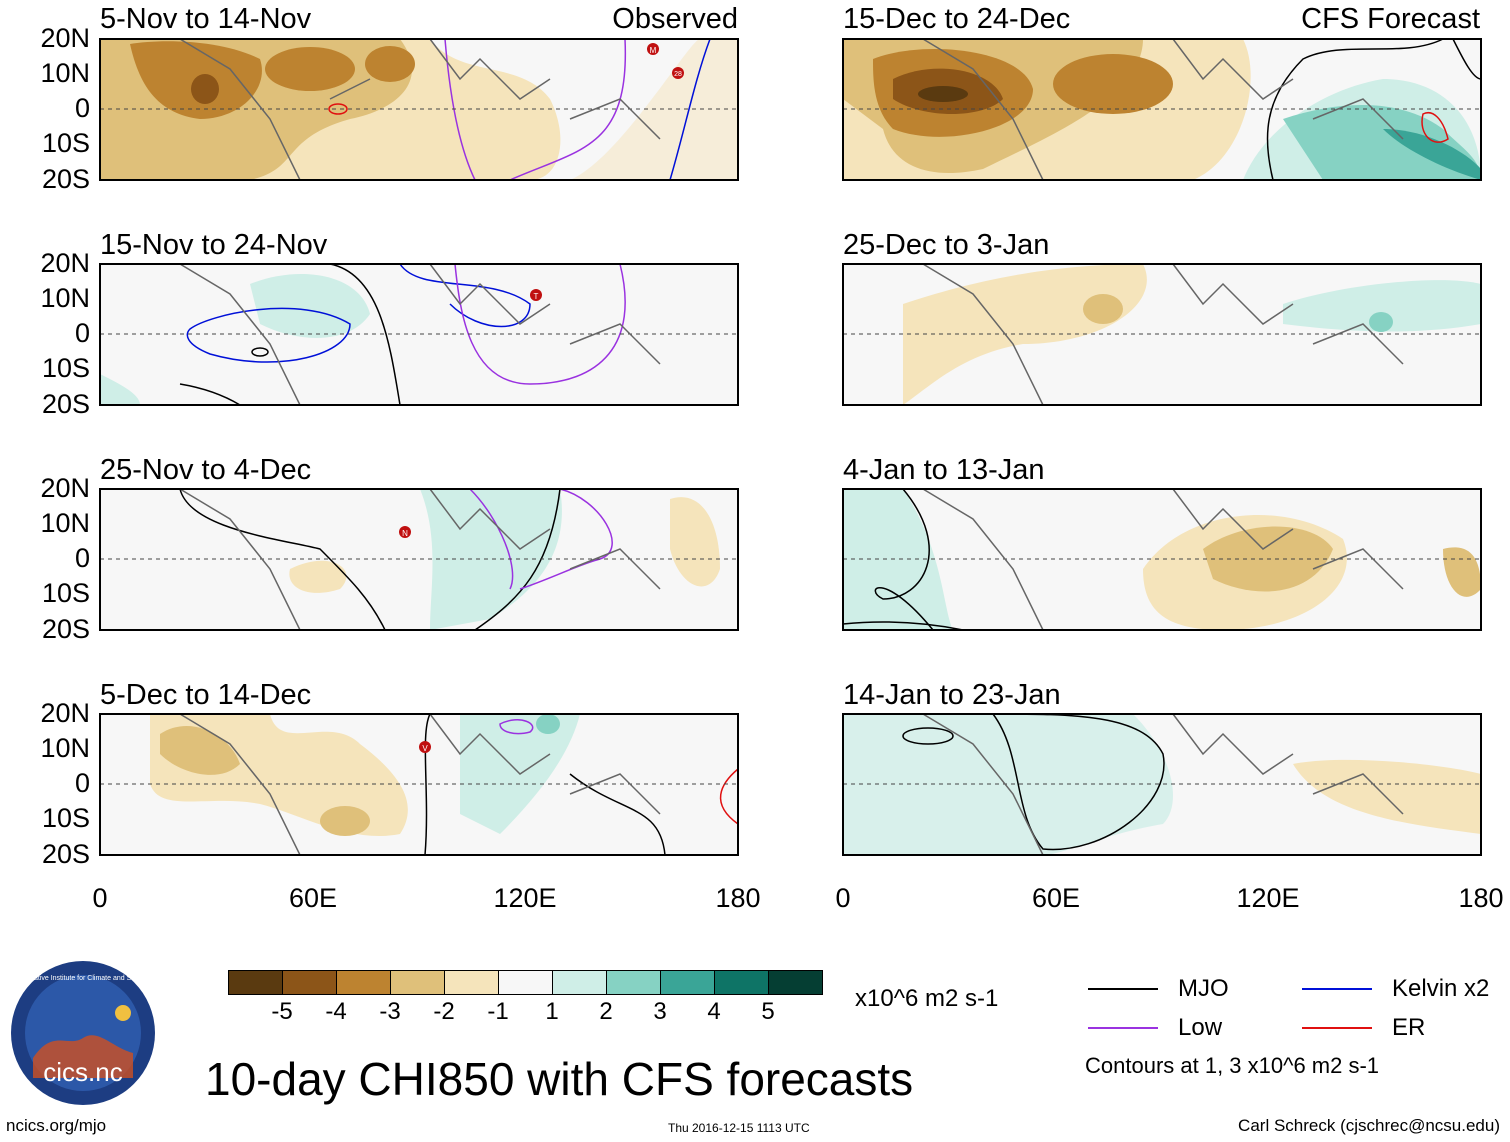 The image size is (1510, 1142). What do you see at coordinates (525, 898) in the screenshot?
I see `lon-label-left-120e: 120E` at bounding box center [525, 898].